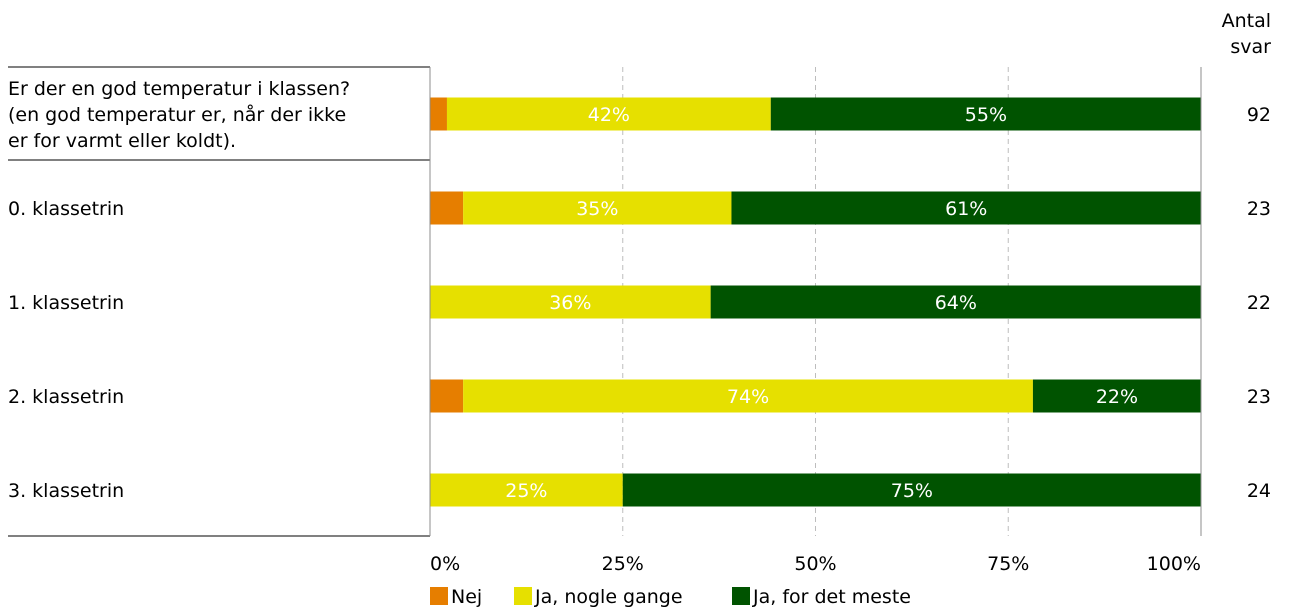 The width and height of the screenshot is (1289, 614). Describe the element at coordinates (66, 491) in the screenshot. I see `category-label: 3. klassetrin` at that location.